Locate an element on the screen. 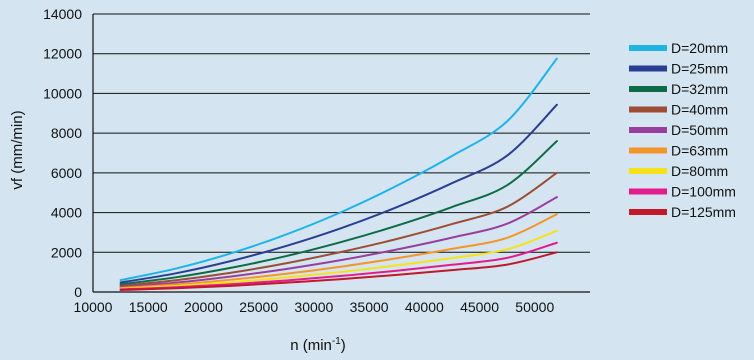 The height and width of the screenshot is (360, 754). legend-item: D=125mm is located at coordinates (682, 212).